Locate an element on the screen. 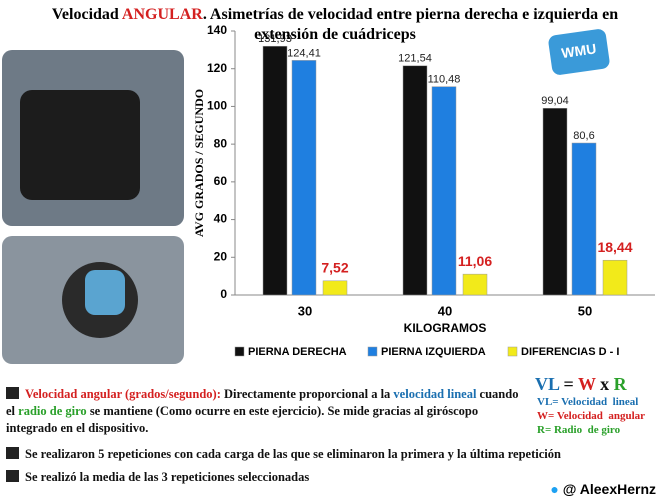  formula-legend-item: W= Velocidad angular is located at coordinates (591, 416).